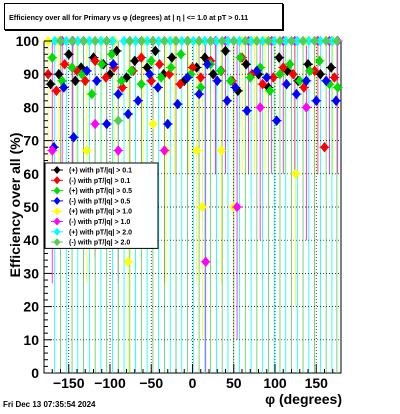 This screenshot has width=400, height=414. Describe the element at coordinates (31, 74) in the screenshot. I see `y-tick-label: 90` at that location.